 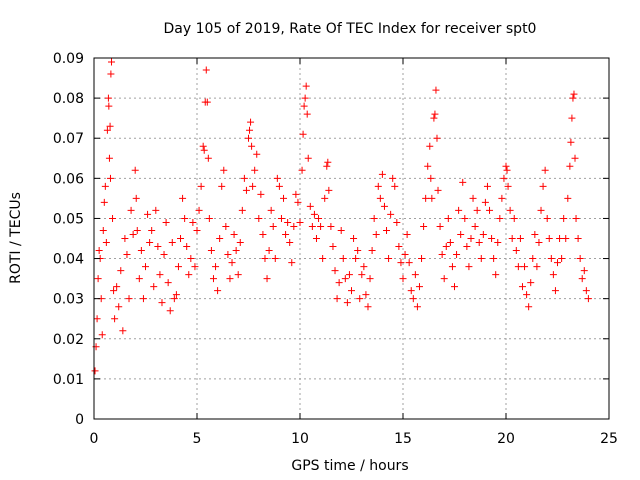 I want to click on y-tick-label: 0.02, so click(x=68, y=340).